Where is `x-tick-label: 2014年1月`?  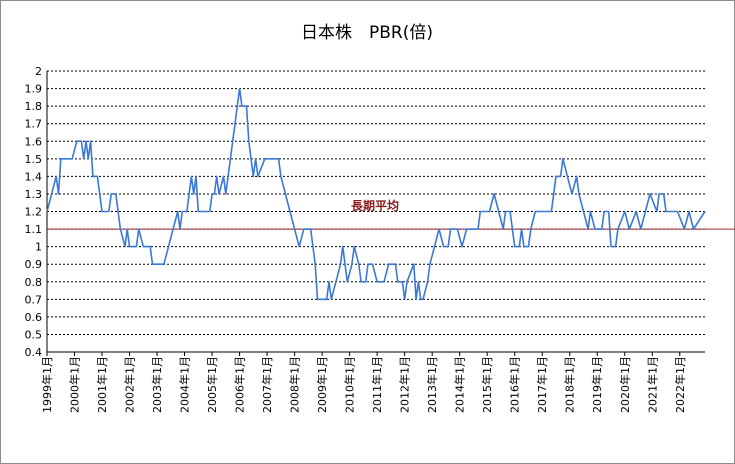
x-tick-label: 2014年1月 is located at coordinates (460, 384).